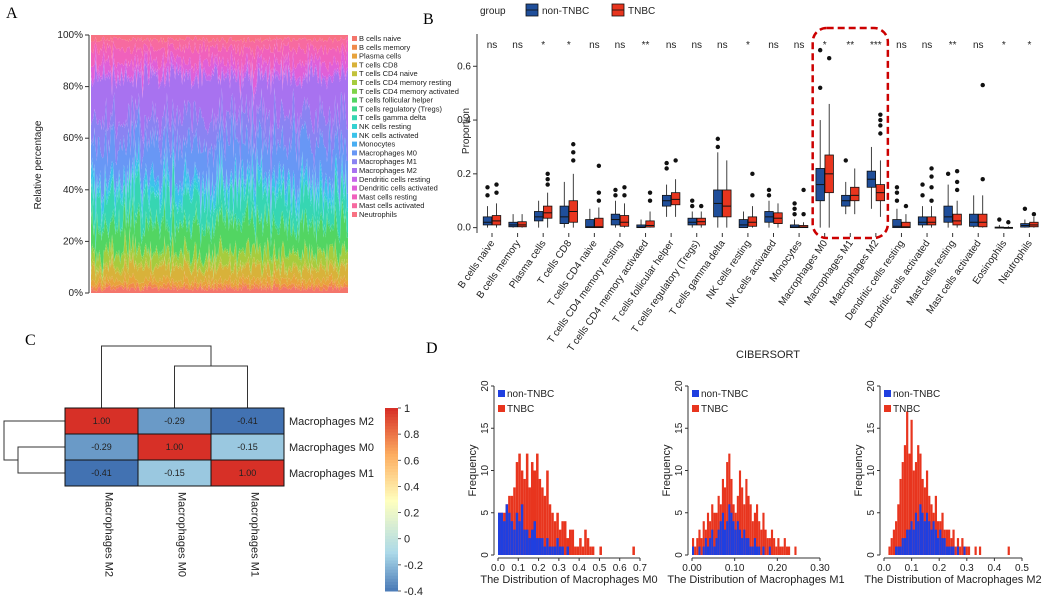 This screenshot has height=598, width=1052. Describe the element at coordinates (887, 408) in the screenshot. I see `hist-legend-swatch` at that location.